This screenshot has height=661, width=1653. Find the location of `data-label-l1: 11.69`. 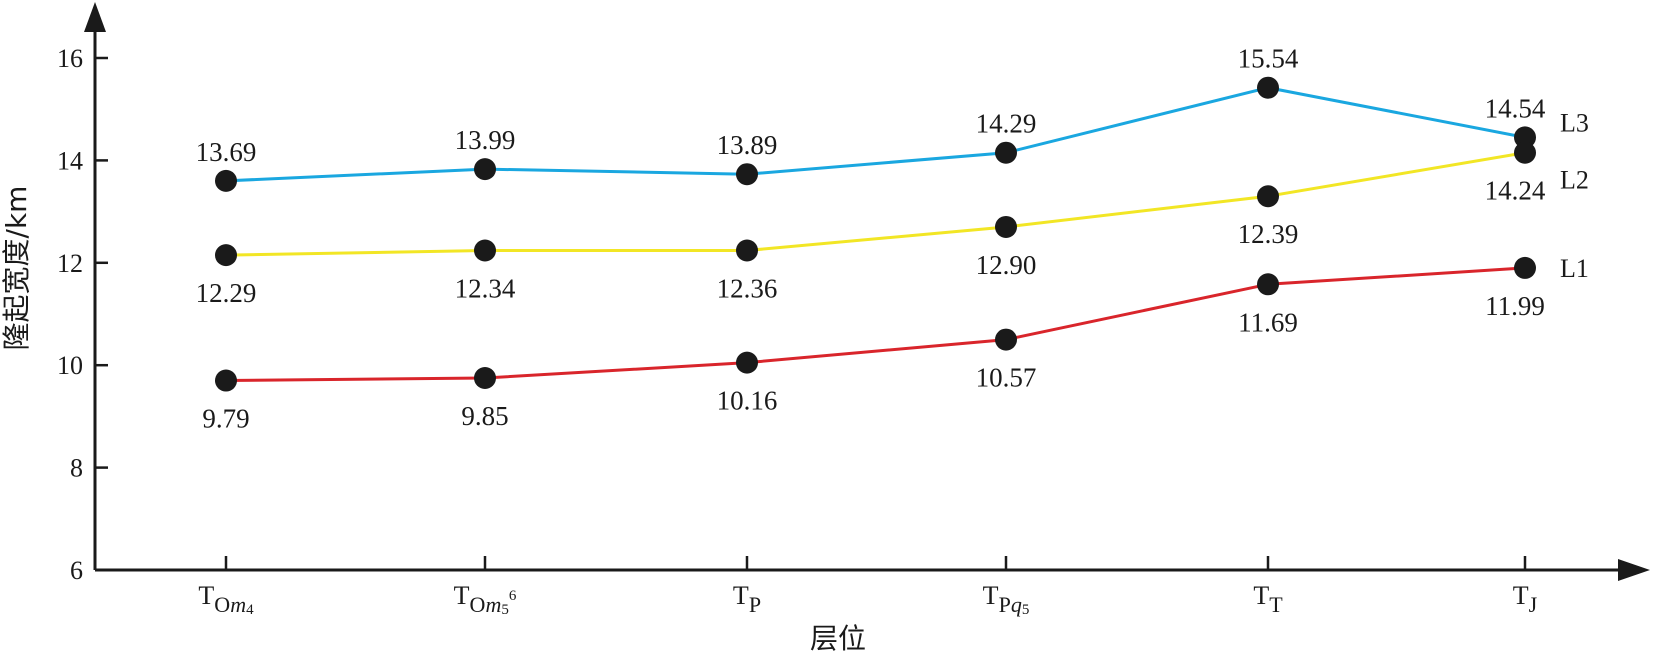

data-label-l1: 11.69 is located at coordinates (1268, 322).